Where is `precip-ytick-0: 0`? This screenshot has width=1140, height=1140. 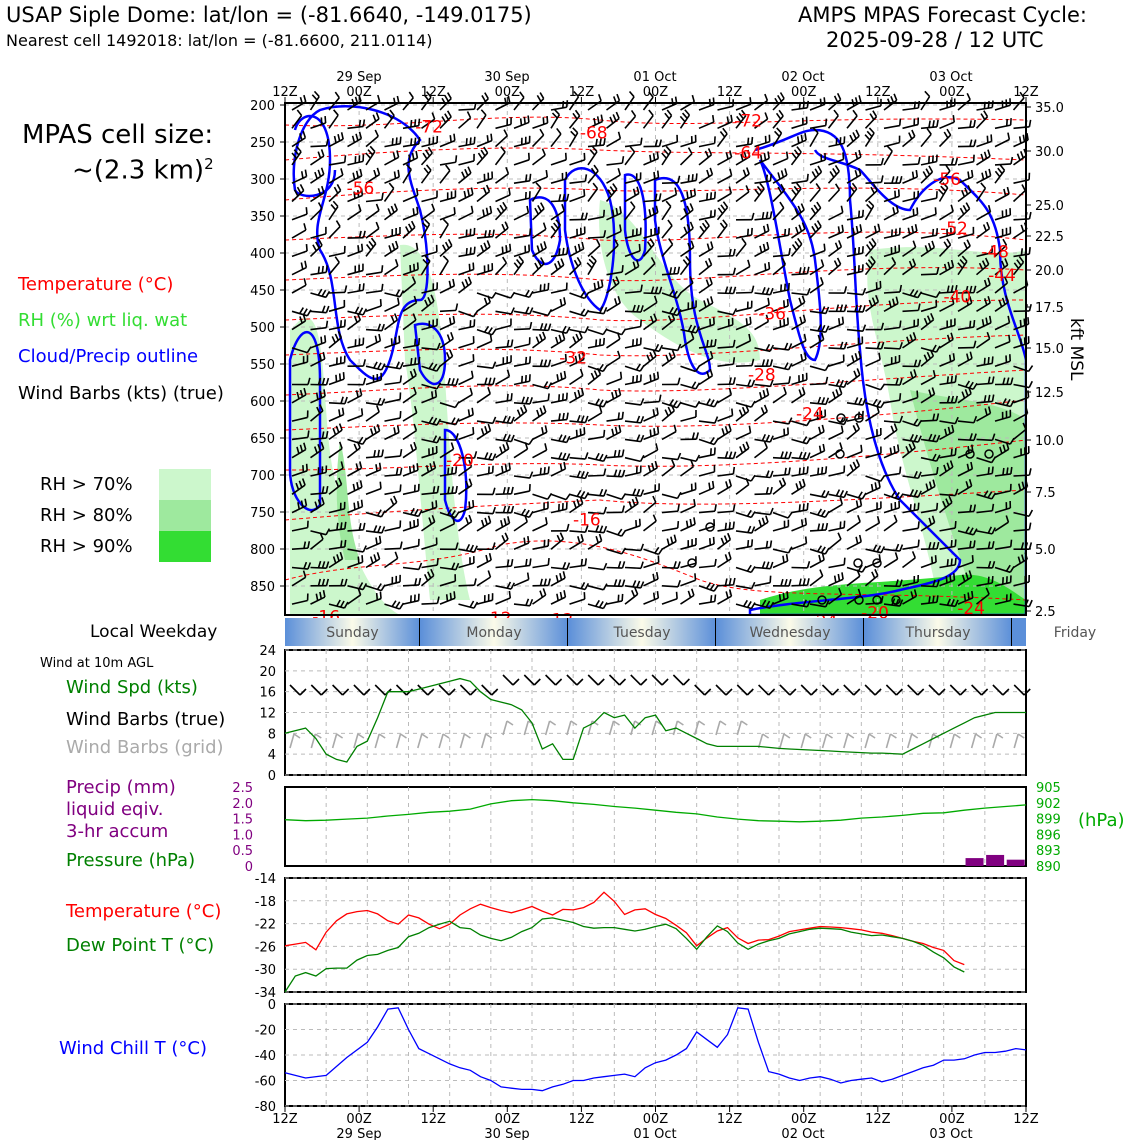 precip-ytick-0: 0 is located at coordinates (249, 867).